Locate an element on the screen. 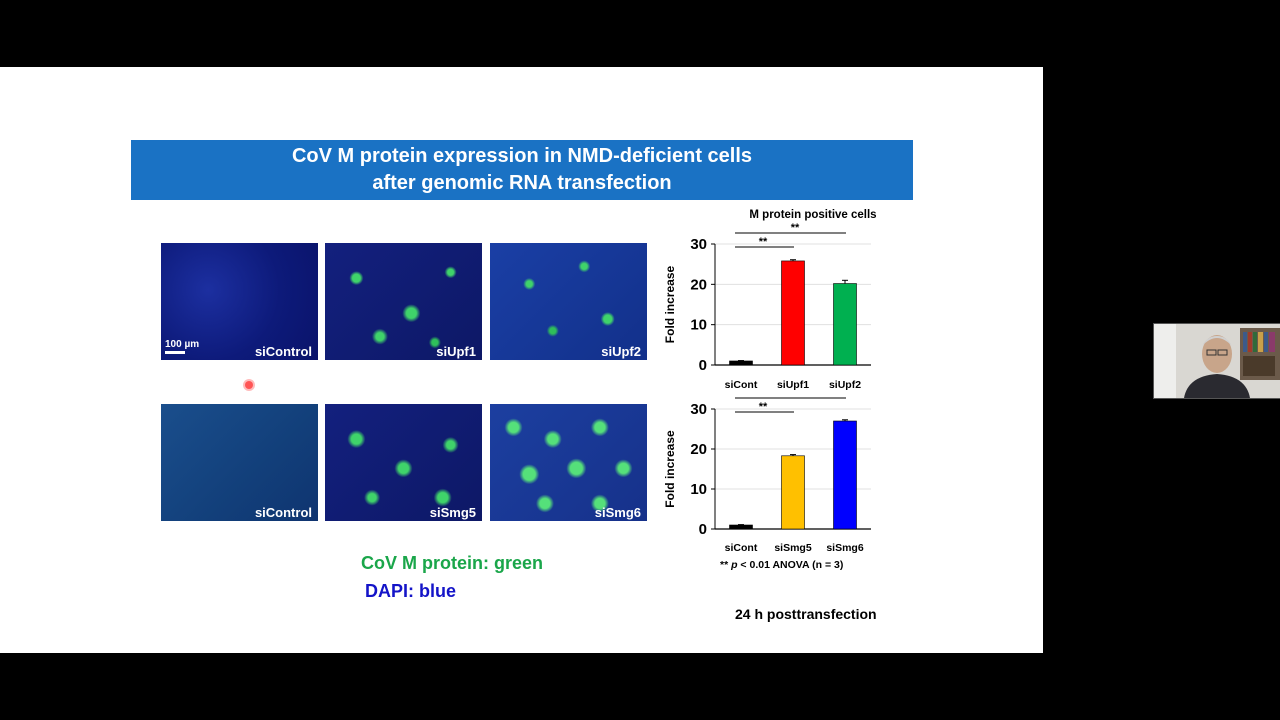  posttransfection-label: 24 h posttransfection is located at coordinates (806, 614).